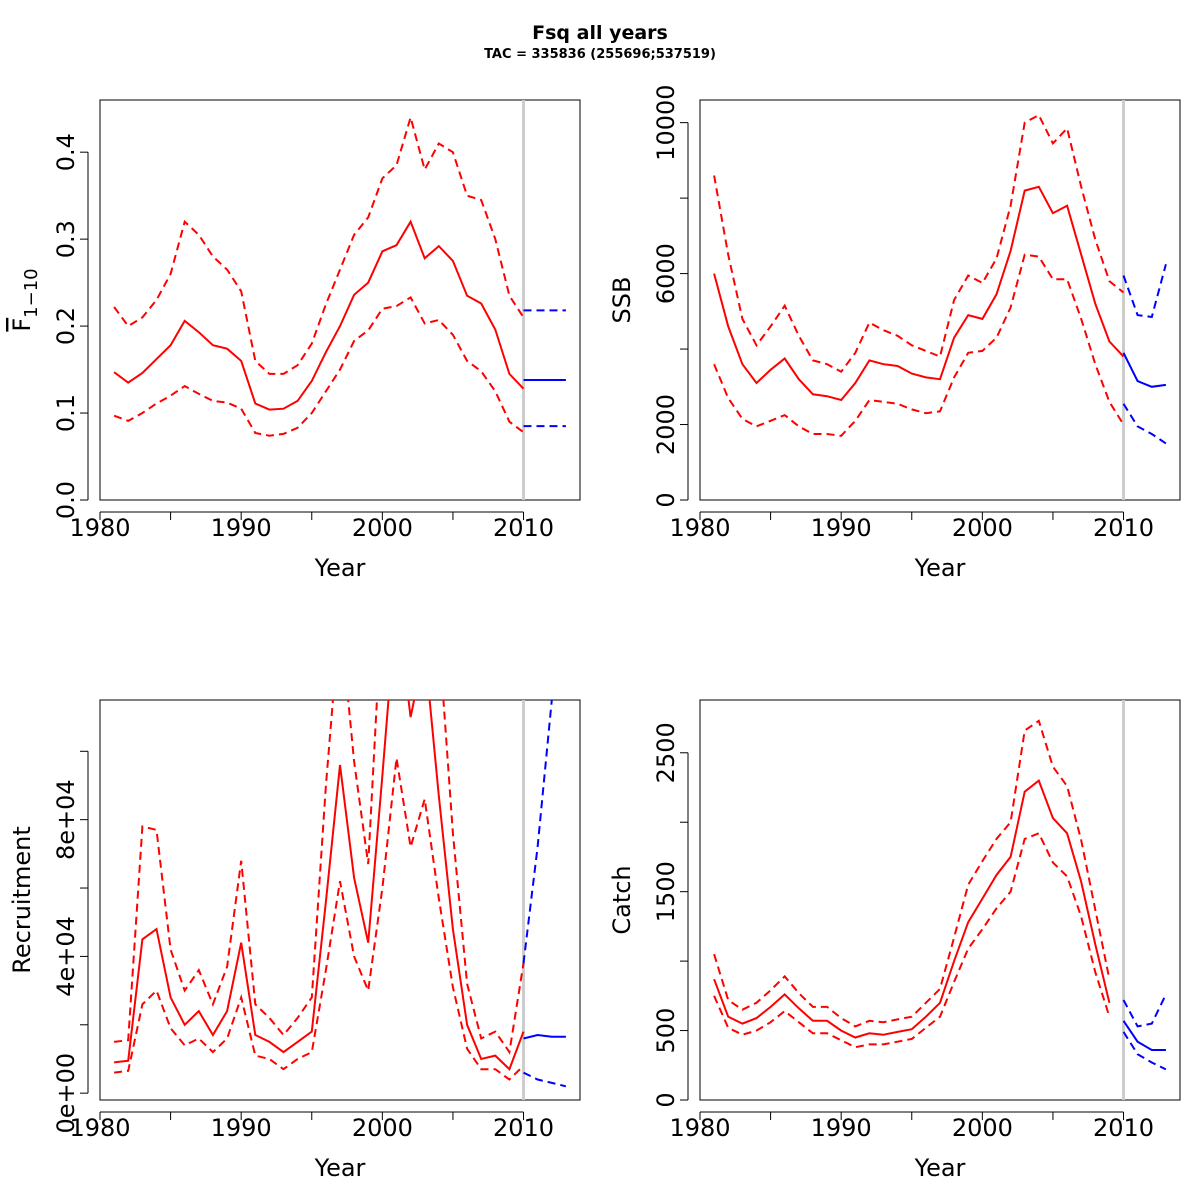 The image size is (1200, 1200). Describe the element at coordinates (22, 899) in the screenshot. I see `y-axis-label: Recruitment` at that location.